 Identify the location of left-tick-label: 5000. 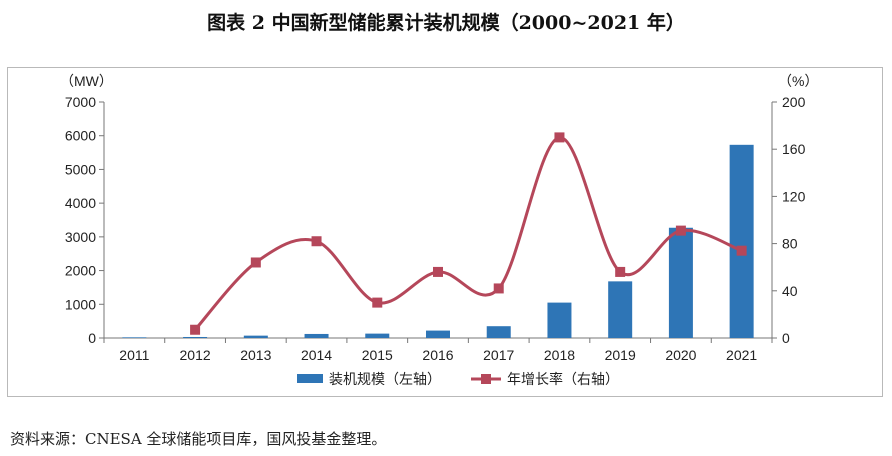
(80, 169).